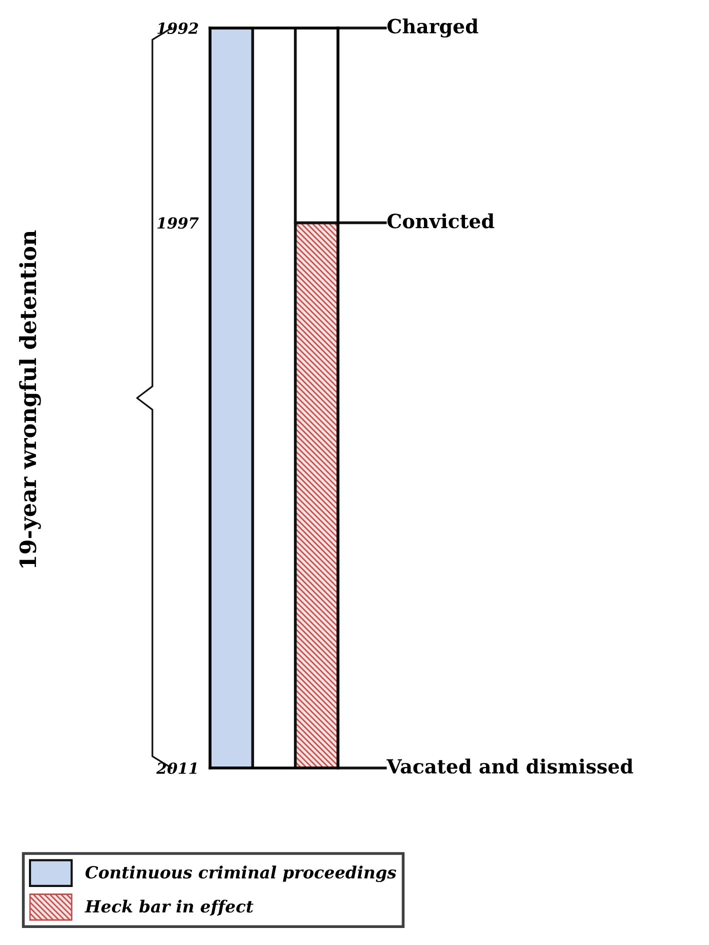 The image size is (709, 945). Describe the element at coordinates (432, 28) in the screenshot. I see `ref-line-label: Charged` at that location.